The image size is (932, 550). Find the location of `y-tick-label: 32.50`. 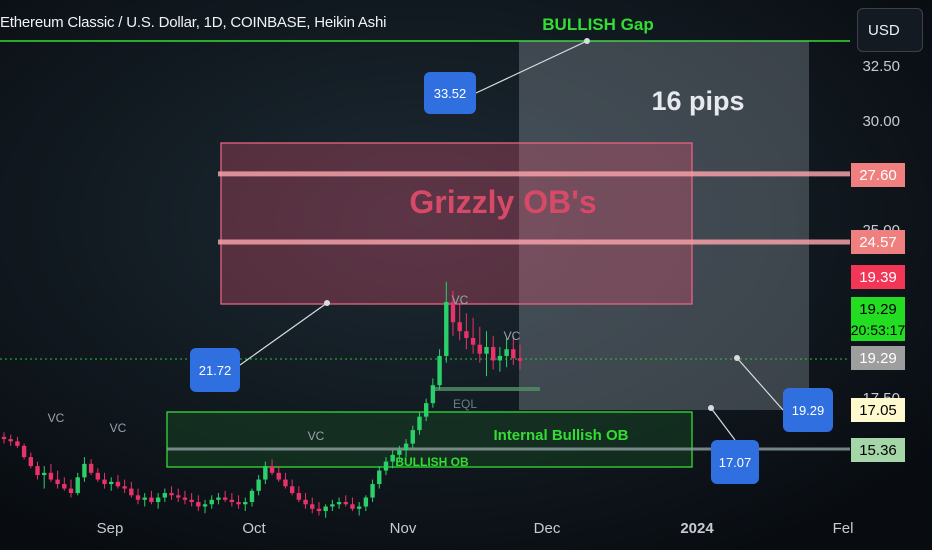

y-tick-label: 32.50 is located at coordinates (881, 66).